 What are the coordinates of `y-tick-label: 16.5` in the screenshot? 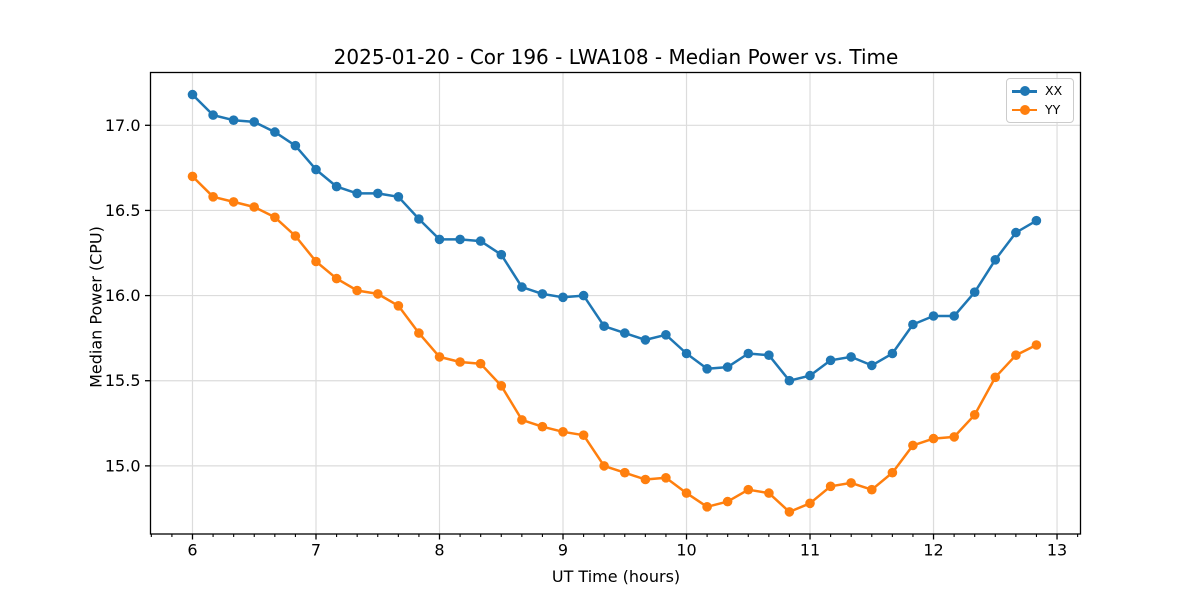 It's located at (123, 210).